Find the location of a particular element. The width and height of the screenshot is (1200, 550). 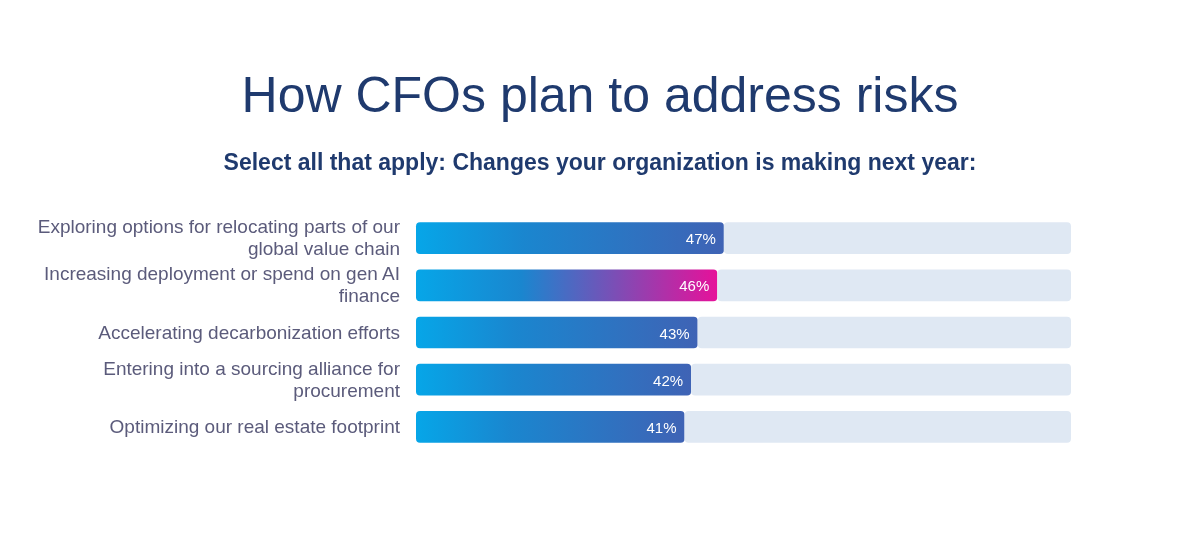

chart-subtitle: Select all that apply: Changes your organization is making next year: is located at coordinates (600, 162).